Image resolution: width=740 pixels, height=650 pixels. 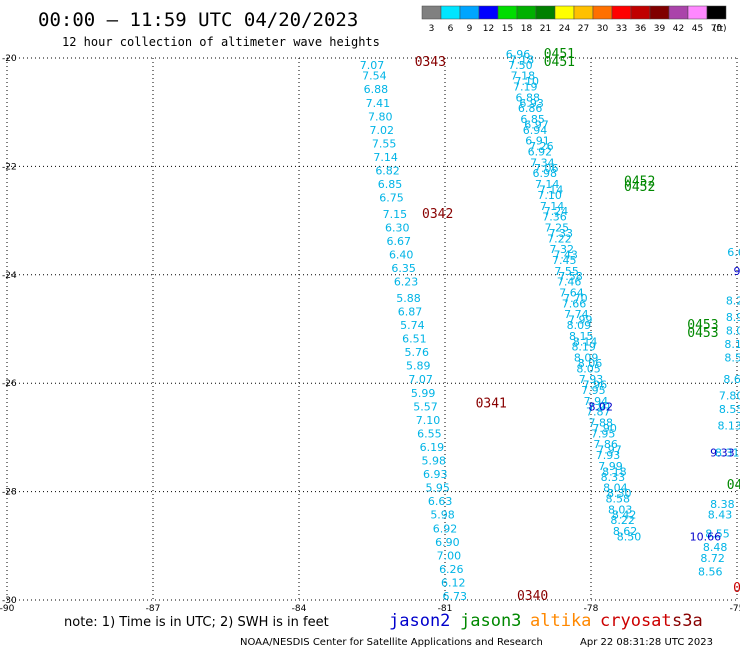 I want to click on swh-value-label: 6.88, so click(x=376, y=89).